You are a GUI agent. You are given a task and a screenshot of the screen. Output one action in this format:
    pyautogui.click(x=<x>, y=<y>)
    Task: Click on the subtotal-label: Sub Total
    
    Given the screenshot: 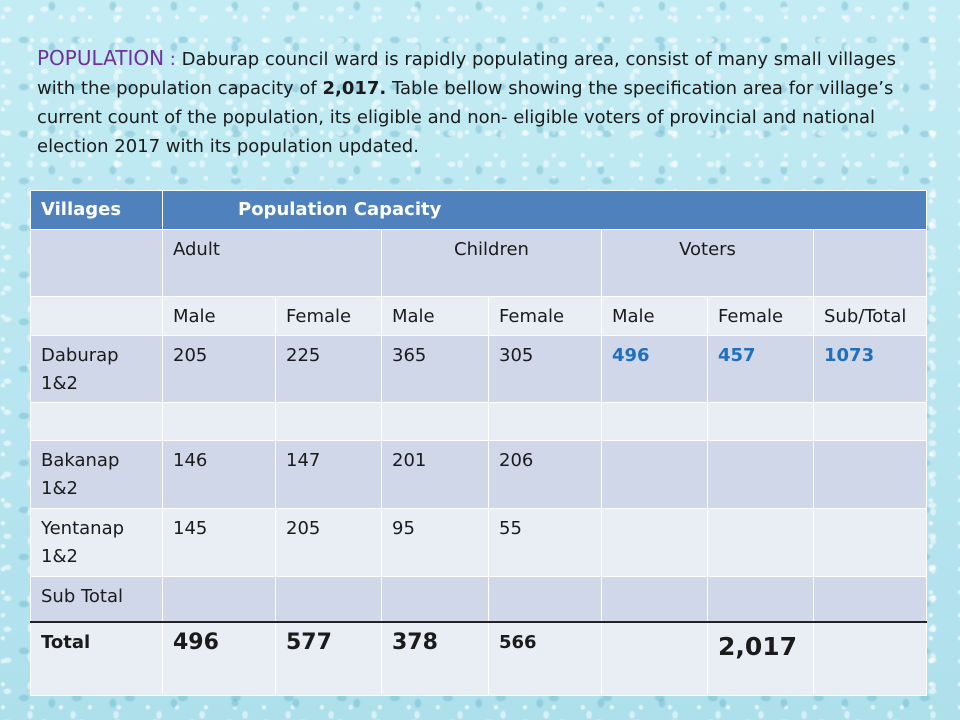 What is the action you would take?
    pyautogui.click(x=96, y=599)
    